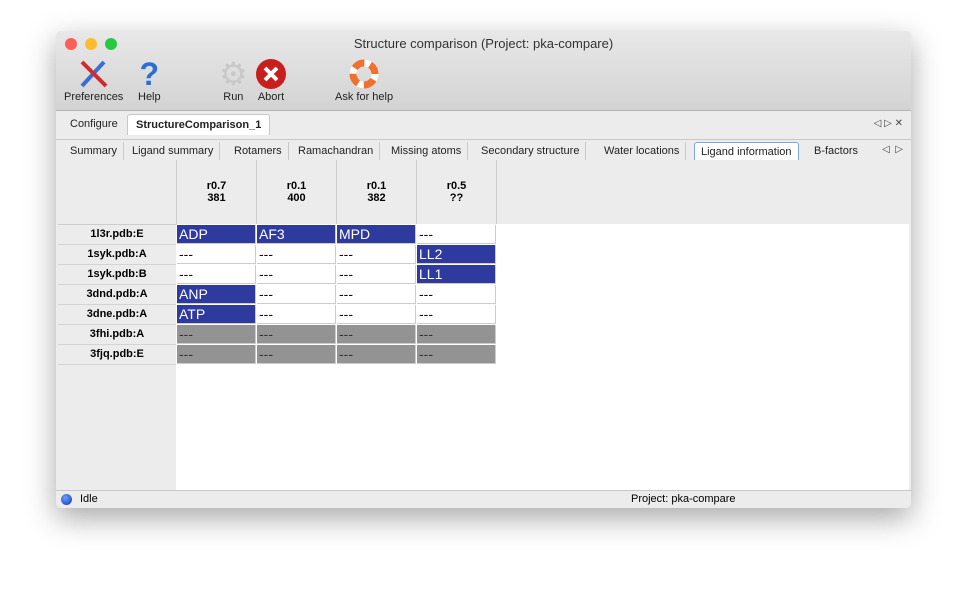 This screenshot has width=967, height=589. I want to click on abort-icon, so click(271, 74).